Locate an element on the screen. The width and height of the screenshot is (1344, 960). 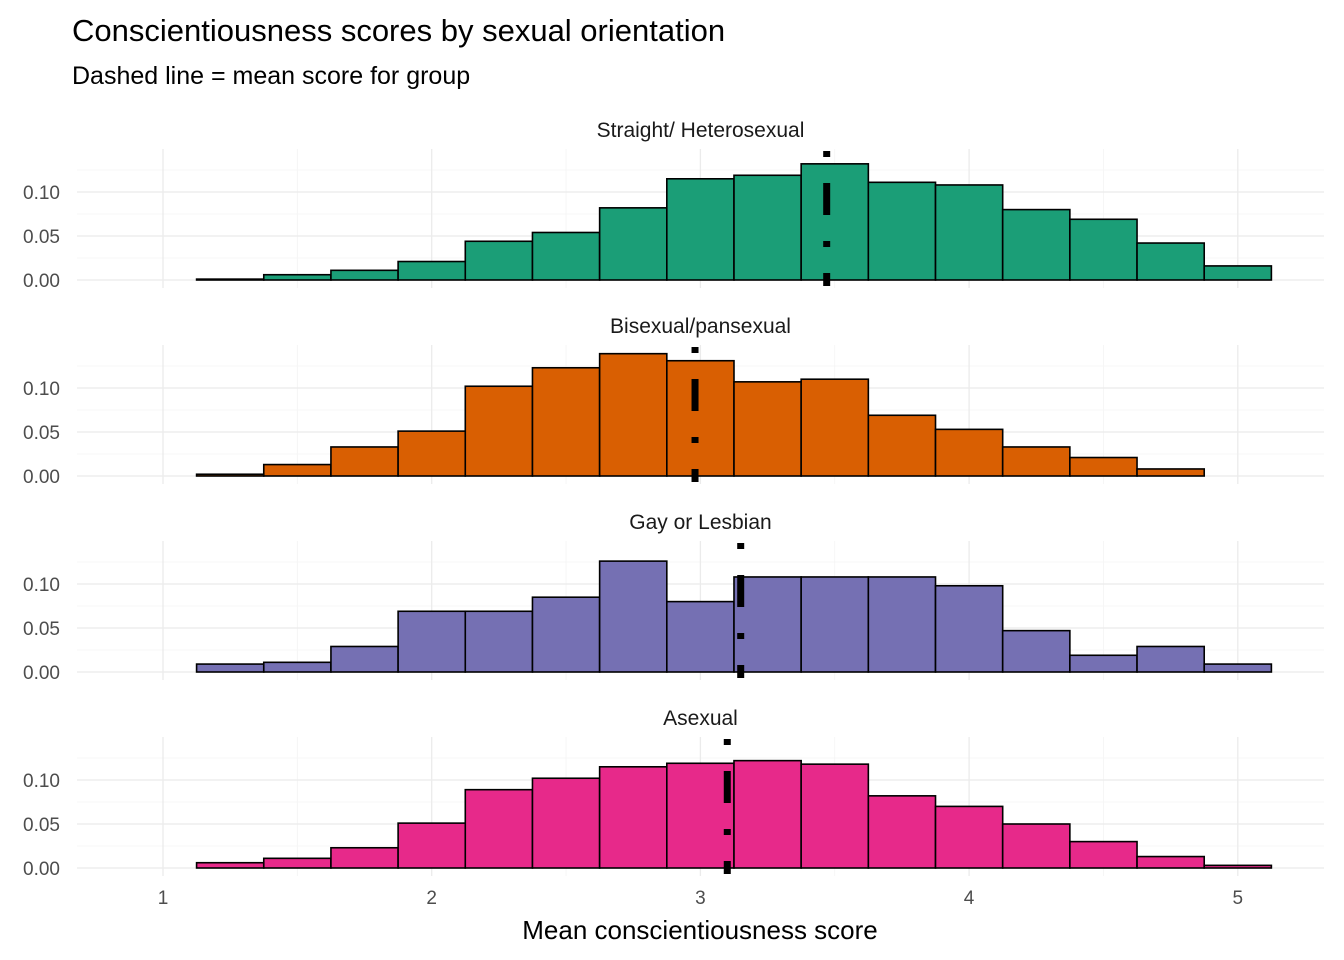
facet-strip-label: Bisexual/pansexual is located at coordinates (700, 326).